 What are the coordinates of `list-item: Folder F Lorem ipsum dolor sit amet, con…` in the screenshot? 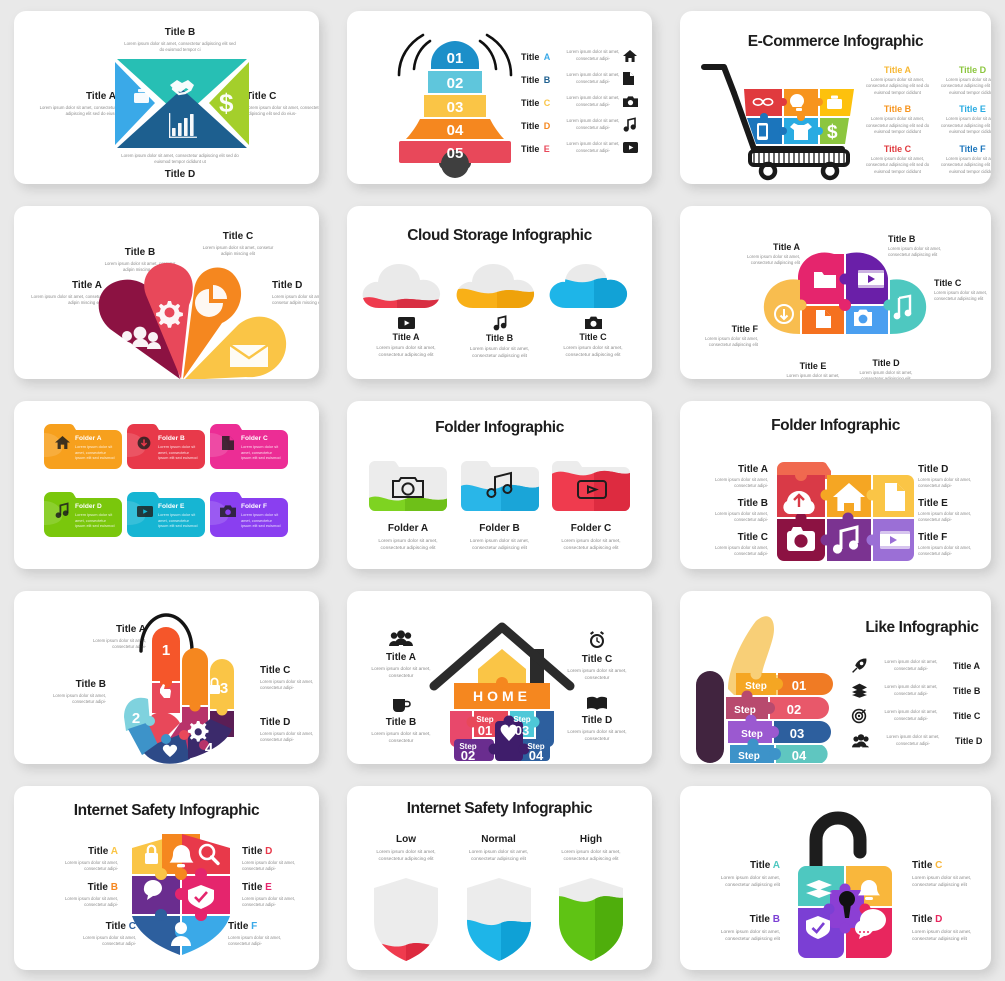 It's located at (249, 514).